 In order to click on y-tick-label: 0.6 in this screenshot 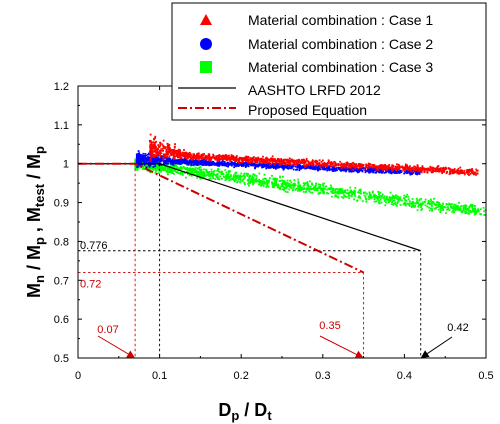, I will do `click(61, 320)`.